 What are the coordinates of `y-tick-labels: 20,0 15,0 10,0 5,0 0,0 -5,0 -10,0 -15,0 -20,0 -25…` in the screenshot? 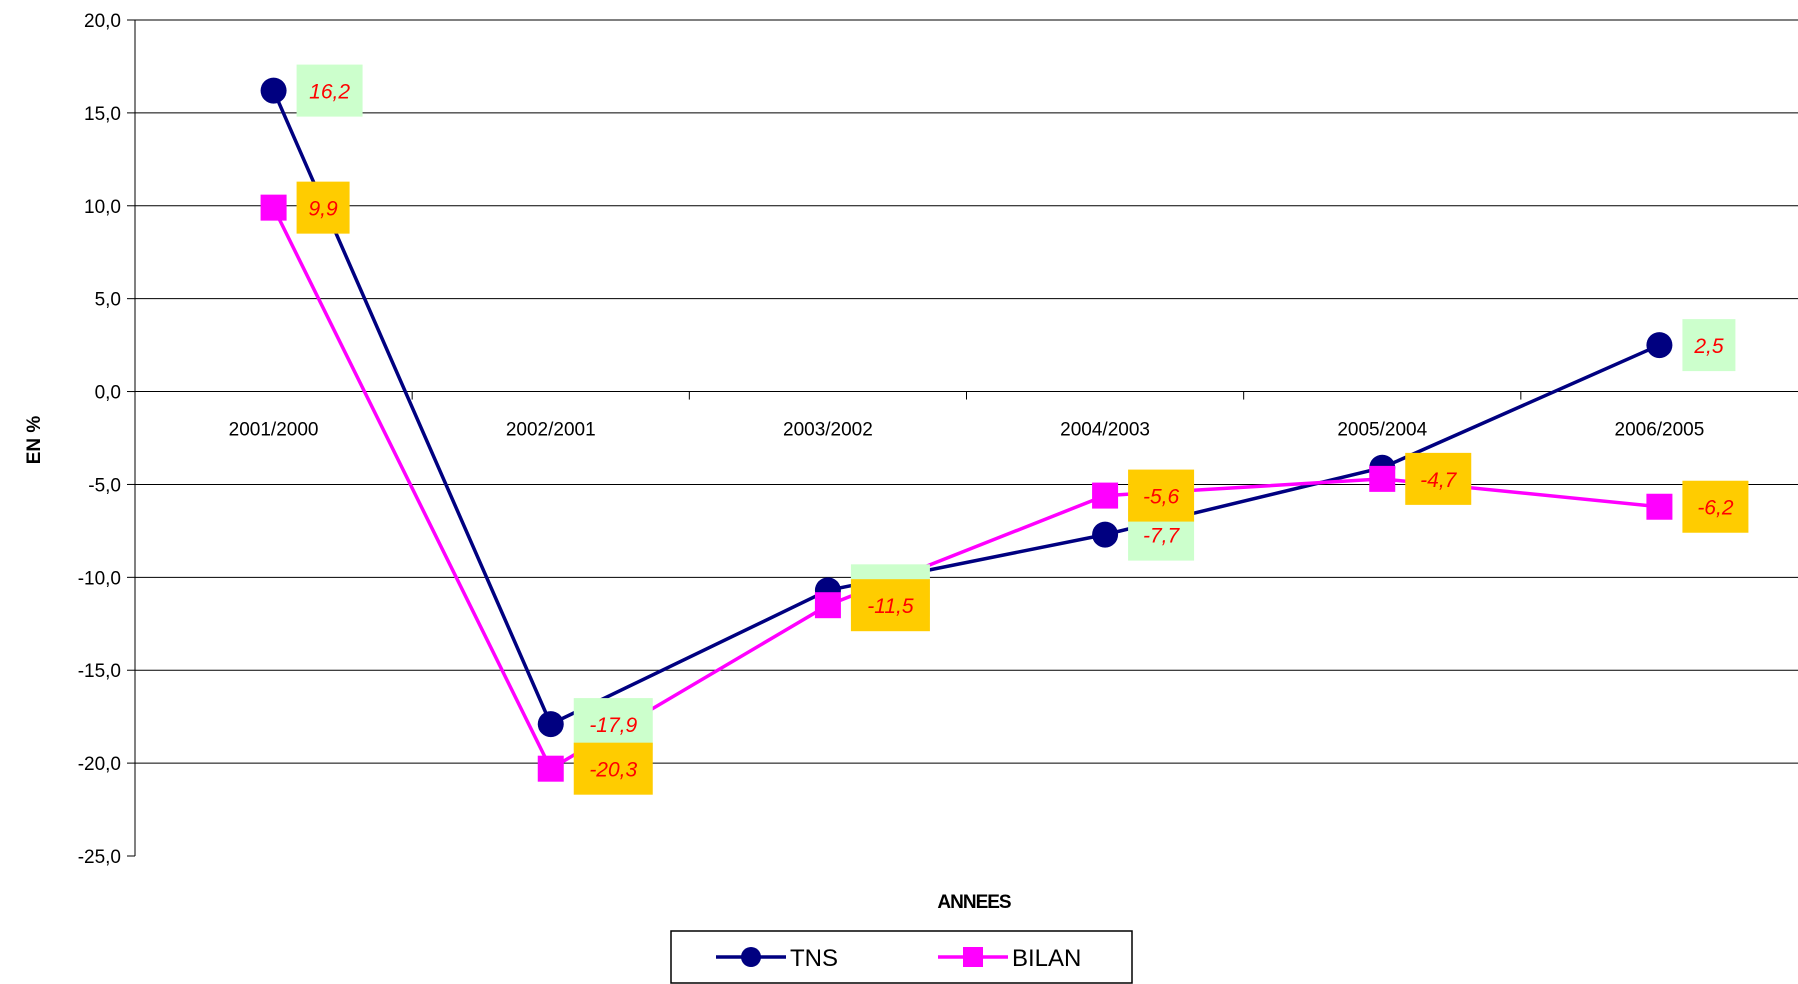 It's located at (99, 439).